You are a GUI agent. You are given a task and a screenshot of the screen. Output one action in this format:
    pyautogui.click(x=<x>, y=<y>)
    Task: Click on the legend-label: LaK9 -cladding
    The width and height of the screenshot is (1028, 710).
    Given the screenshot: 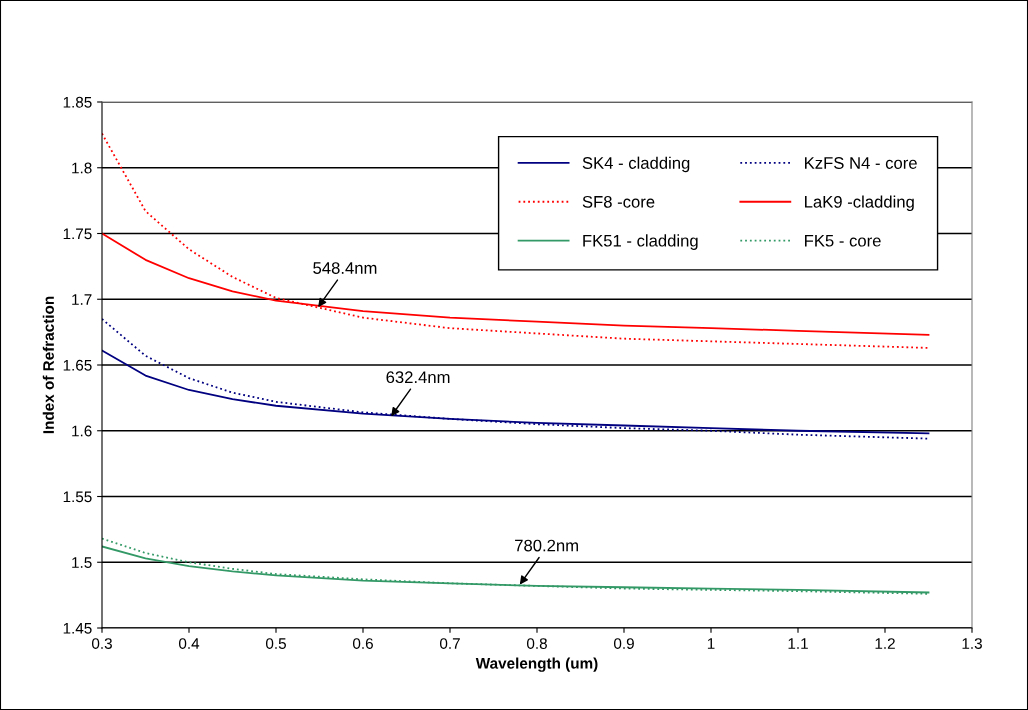 What is the action you would take?
    pyautogui.click(x=859, y=203)
    